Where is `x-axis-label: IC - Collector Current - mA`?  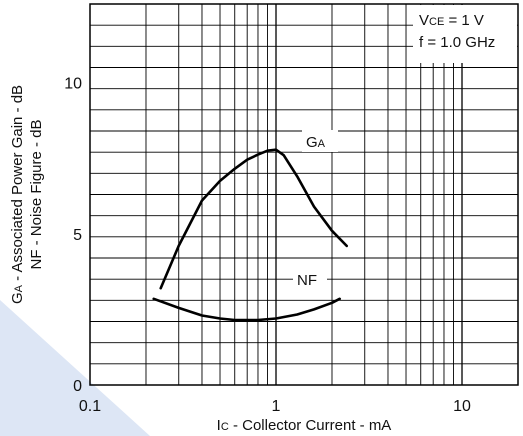
x-axis-label: IC - Collector Current - mA is located at coordinates (304, 425).